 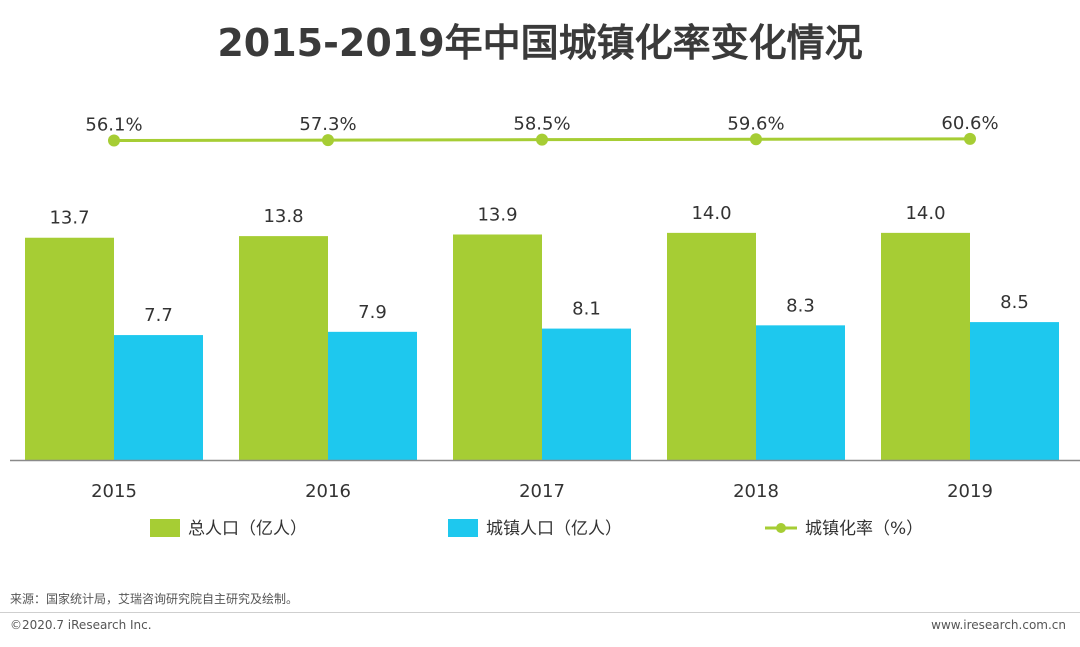 What do you see at coordinates (283, 348) in the screenshot?
I see `bar-total-2016` at bounding box center [283, 348].